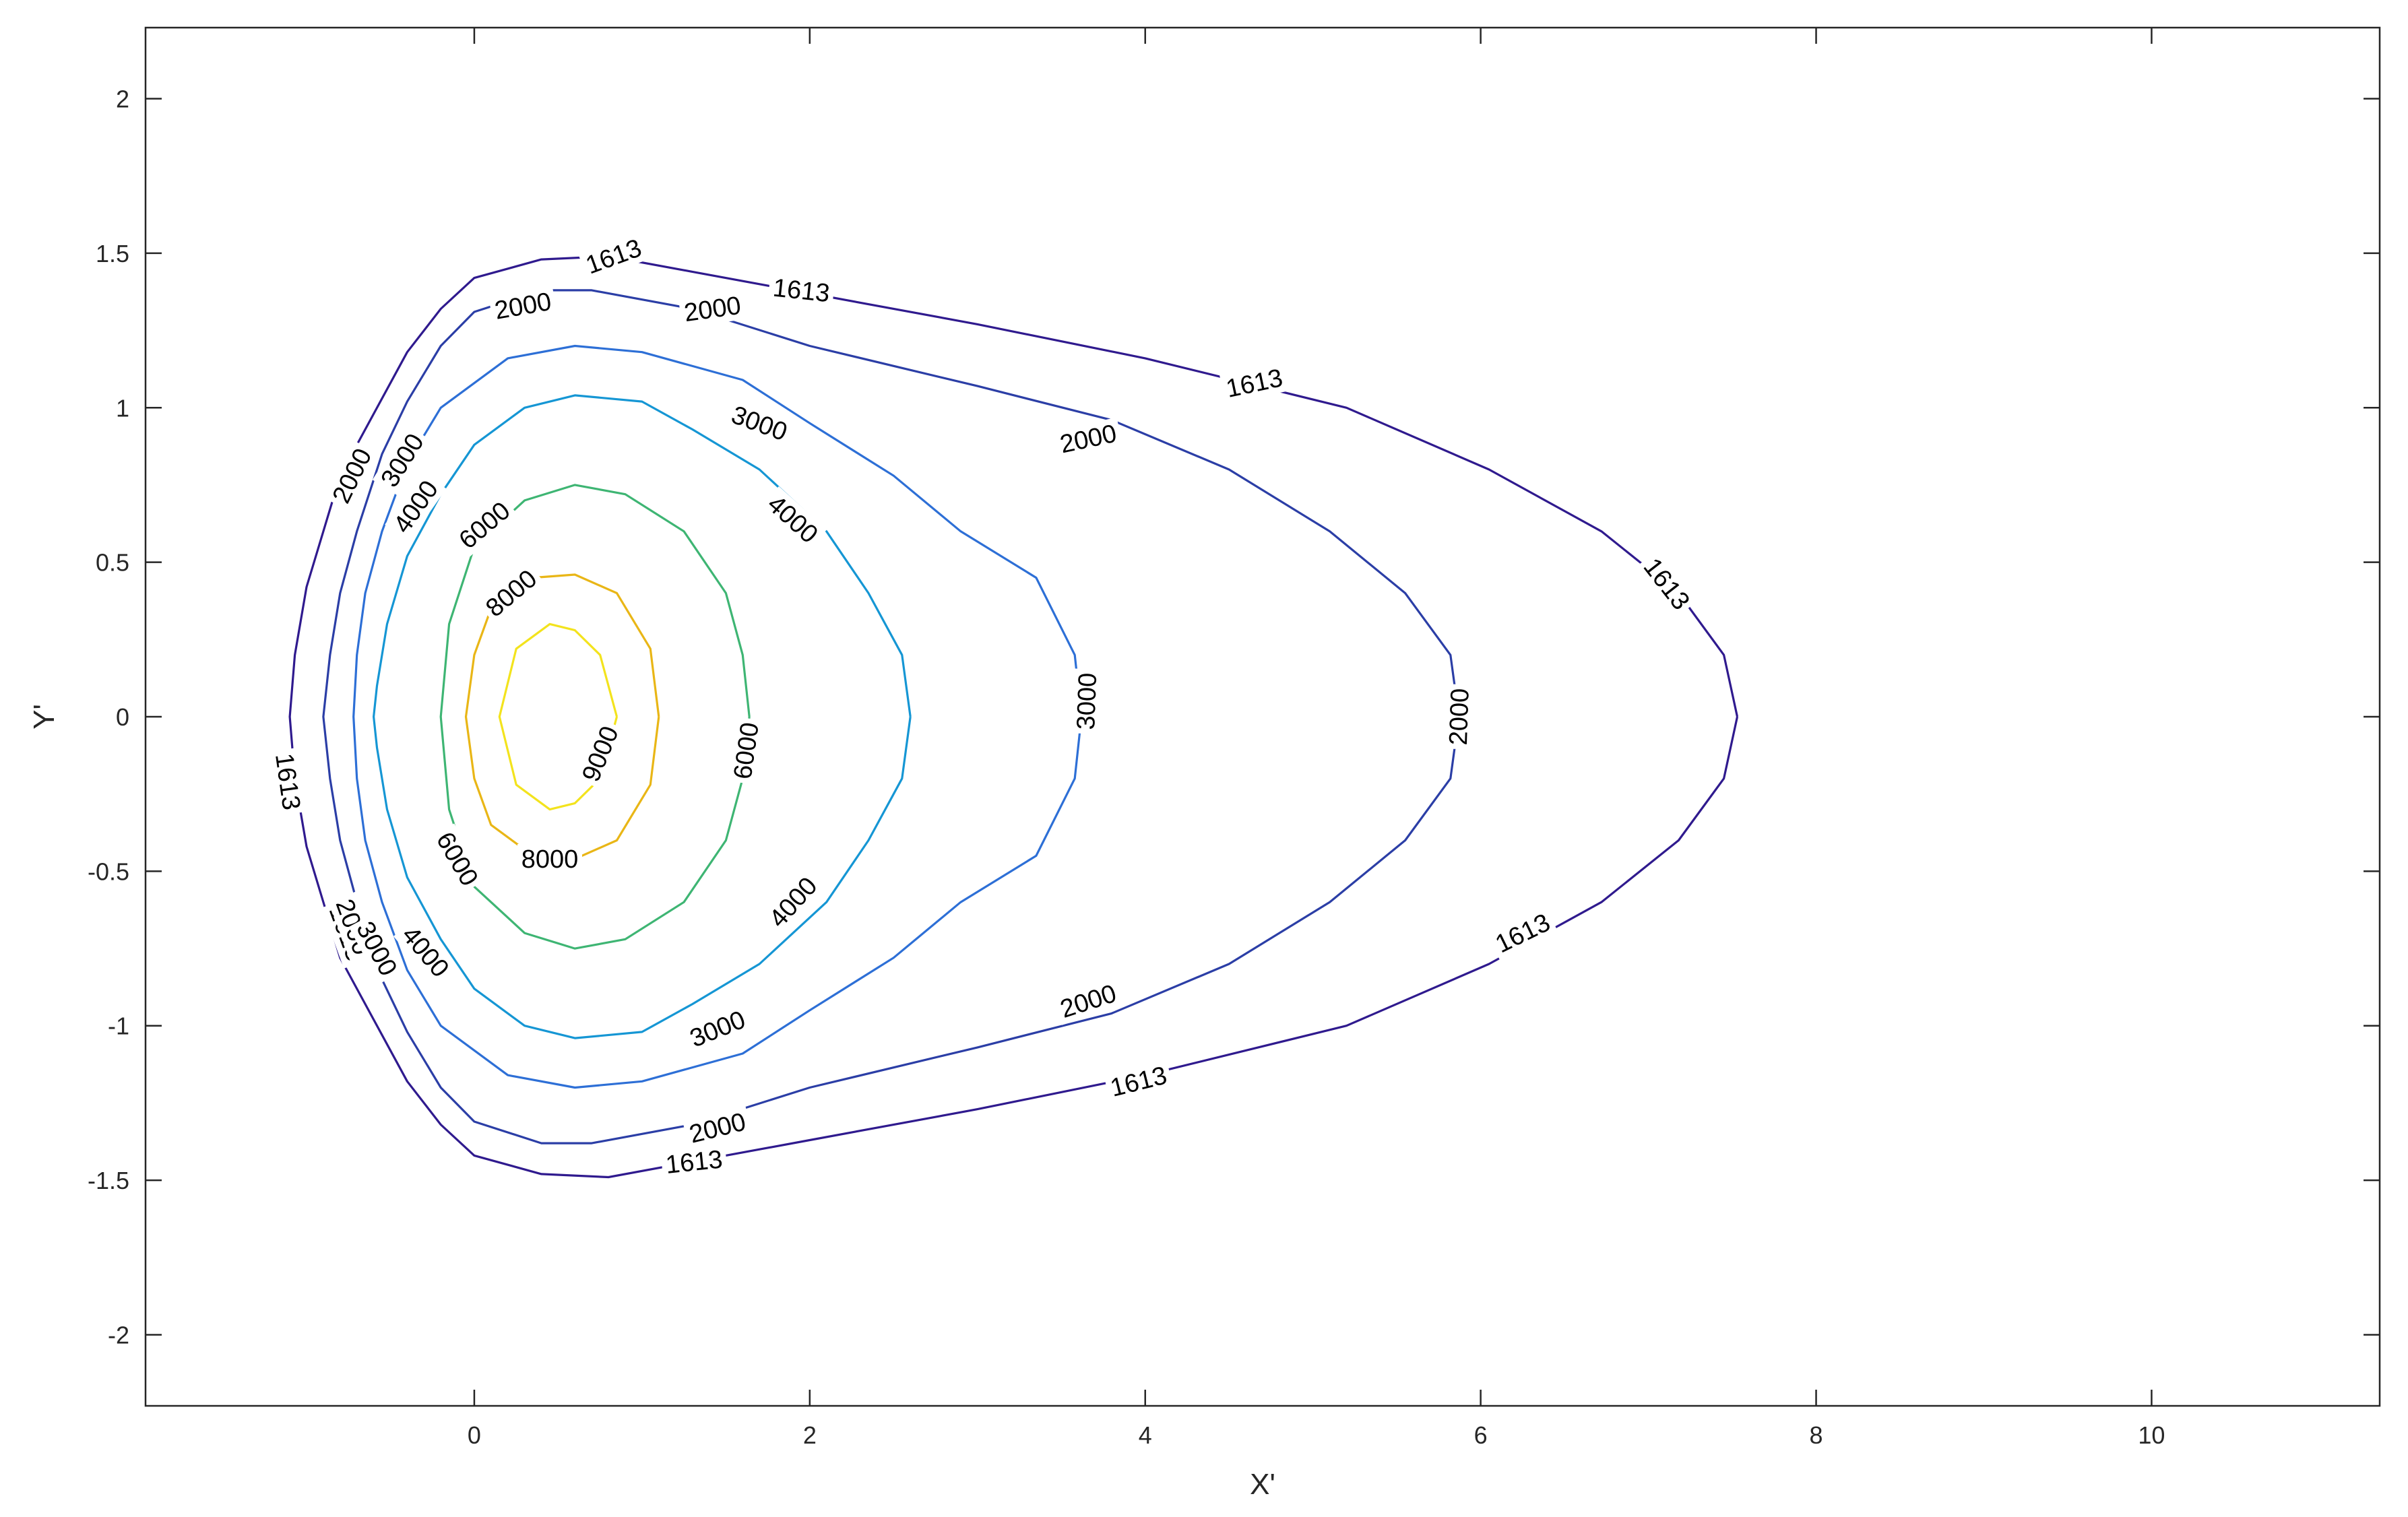 This screenshot has height=1517, width=2408. What do you see at coordinates (1481, 1435) in the screenshot?
I see `x-tick-label: 6` at bounding box center [1481, 1435].